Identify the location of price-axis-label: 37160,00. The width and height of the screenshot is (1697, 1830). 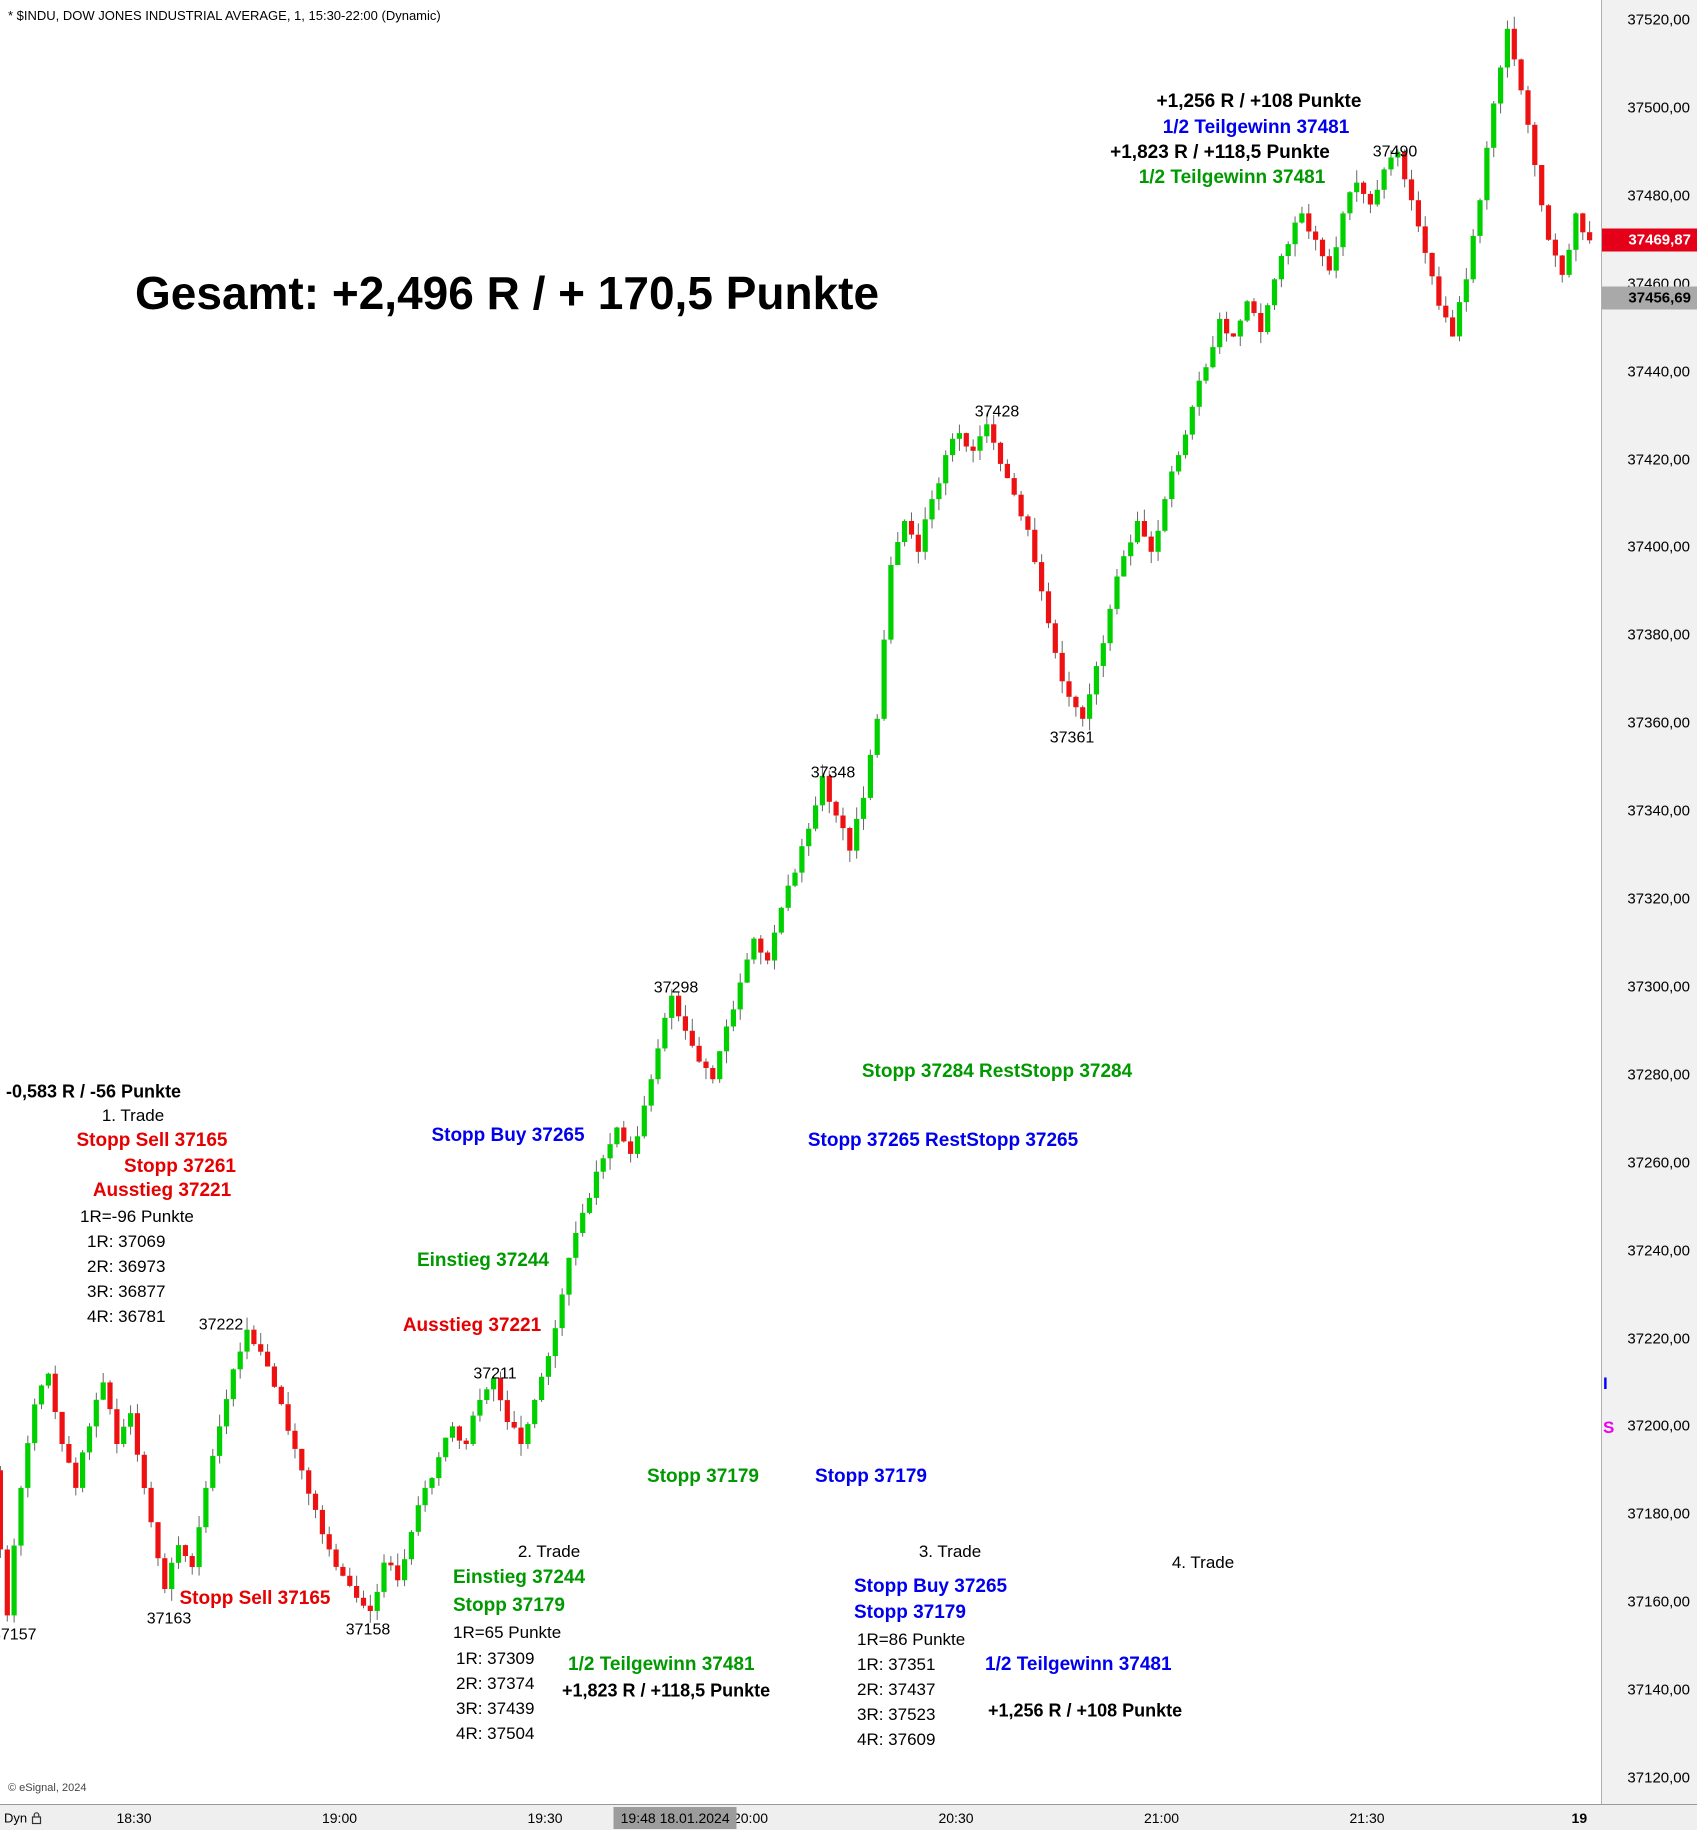
(1658, 1602).